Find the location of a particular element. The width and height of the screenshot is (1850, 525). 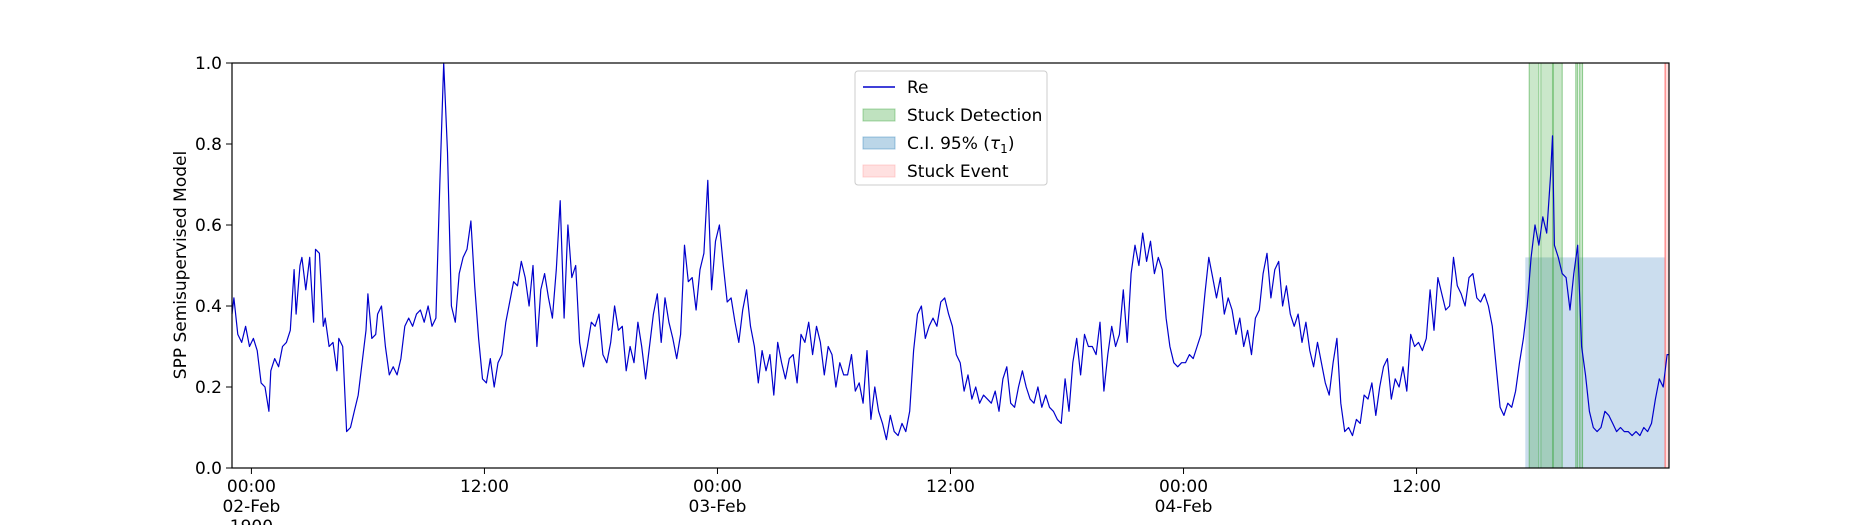

y-axis: 0.0 0.2 0.4 0.6 0.8 1.0 is located at coordinates (213, 266).